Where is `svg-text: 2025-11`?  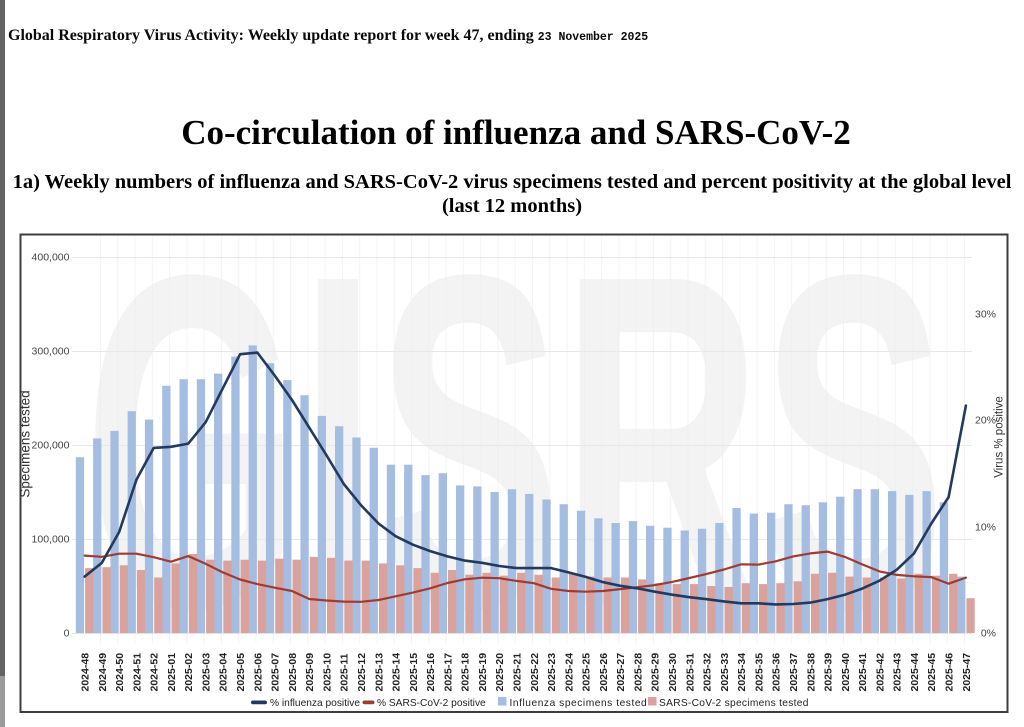 svg-text: 2025-11 is located at coordinates (345, 672).